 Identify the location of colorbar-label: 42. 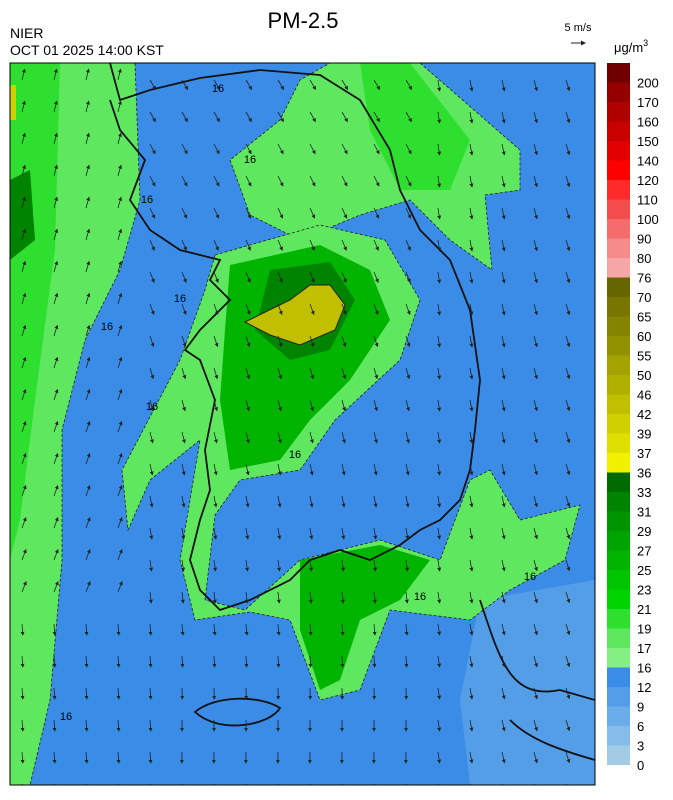
(644, 414).